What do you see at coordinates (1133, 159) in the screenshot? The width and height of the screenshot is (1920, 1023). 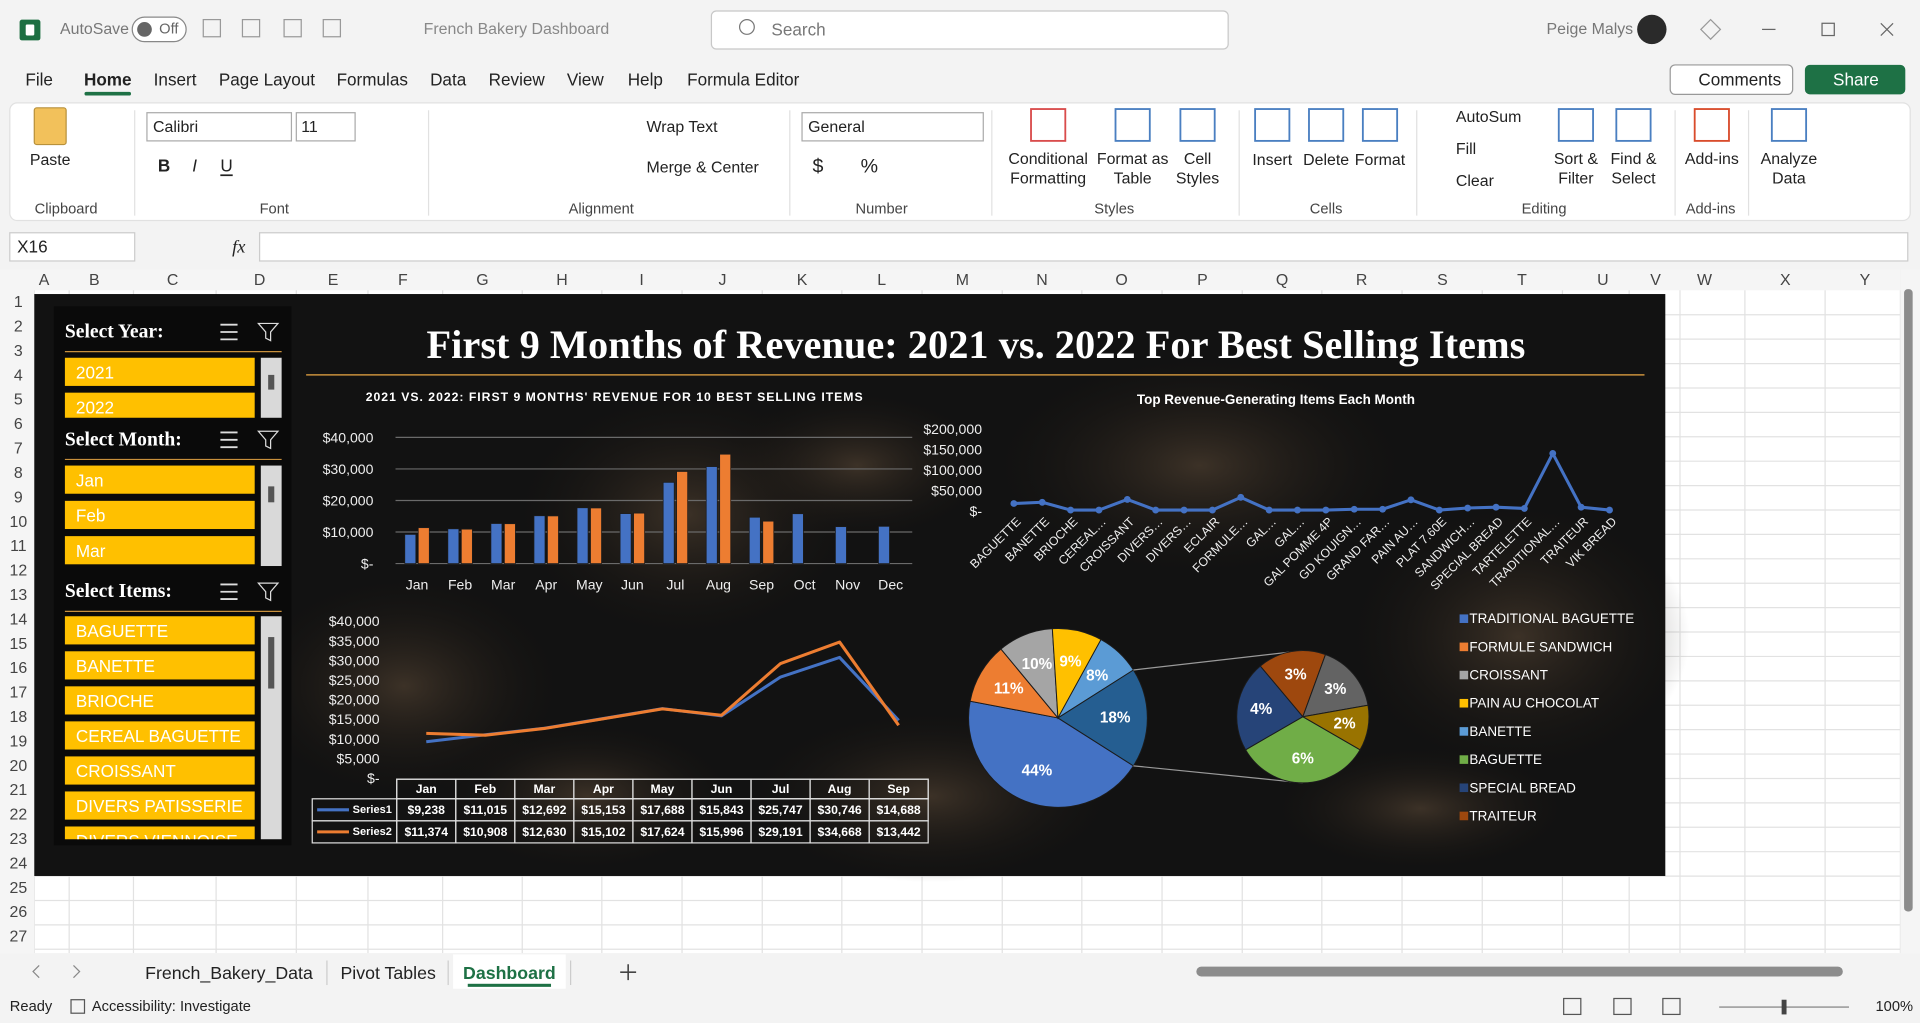 I see `ribbon-command: Format as` at bounding box center [1133, 159].